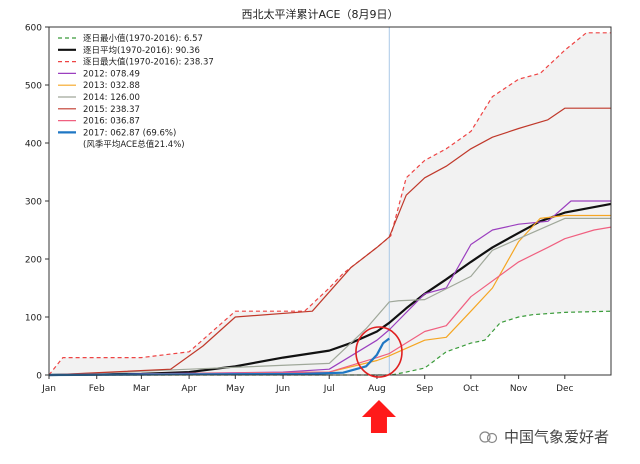 The image size is (640, 464). Describe the element at coordinates (129, 133) in the screenshot. I see `legend-label-8: 2017: 062.87 (69.6%)` at that location.